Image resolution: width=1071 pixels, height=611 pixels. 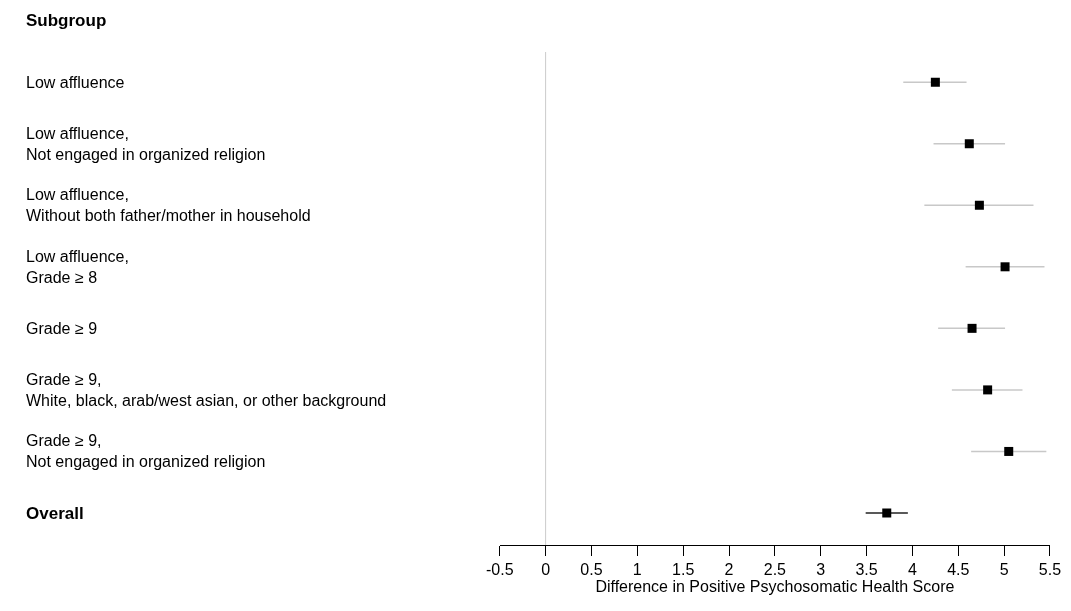 I want to click on y-tick-label: Low affluence, Grade ≥ 8, so click(x=77, y=267).